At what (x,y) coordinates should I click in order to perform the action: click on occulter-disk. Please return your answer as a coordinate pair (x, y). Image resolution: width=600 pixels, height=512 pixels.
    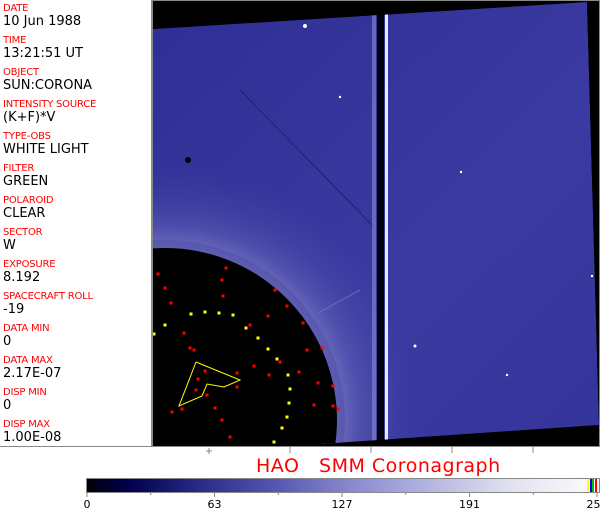
    Looking at the image, I should click on (245, 345).